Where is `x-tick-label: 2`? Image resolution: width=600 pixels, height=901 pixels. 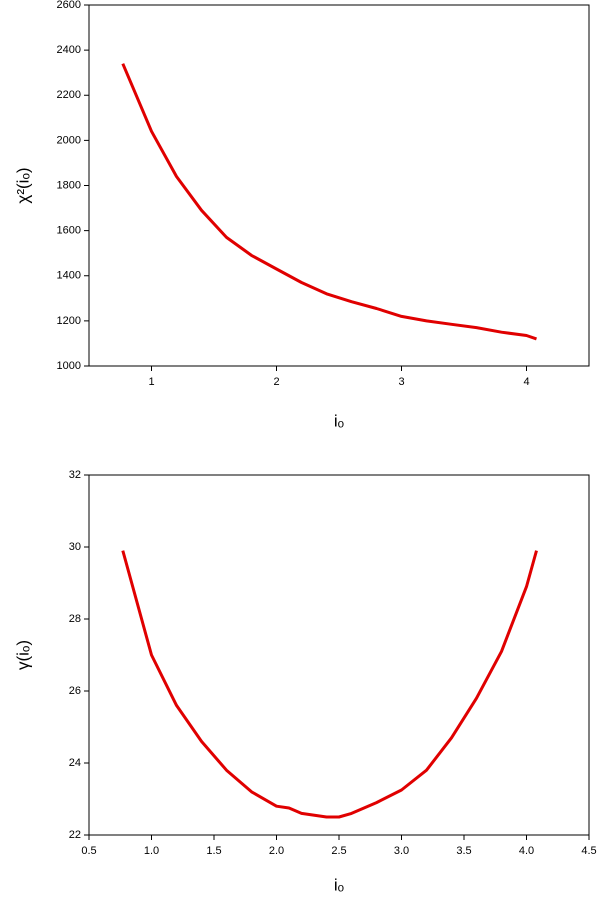 x-tick-label: 2 is located at coordinates (276, 382).